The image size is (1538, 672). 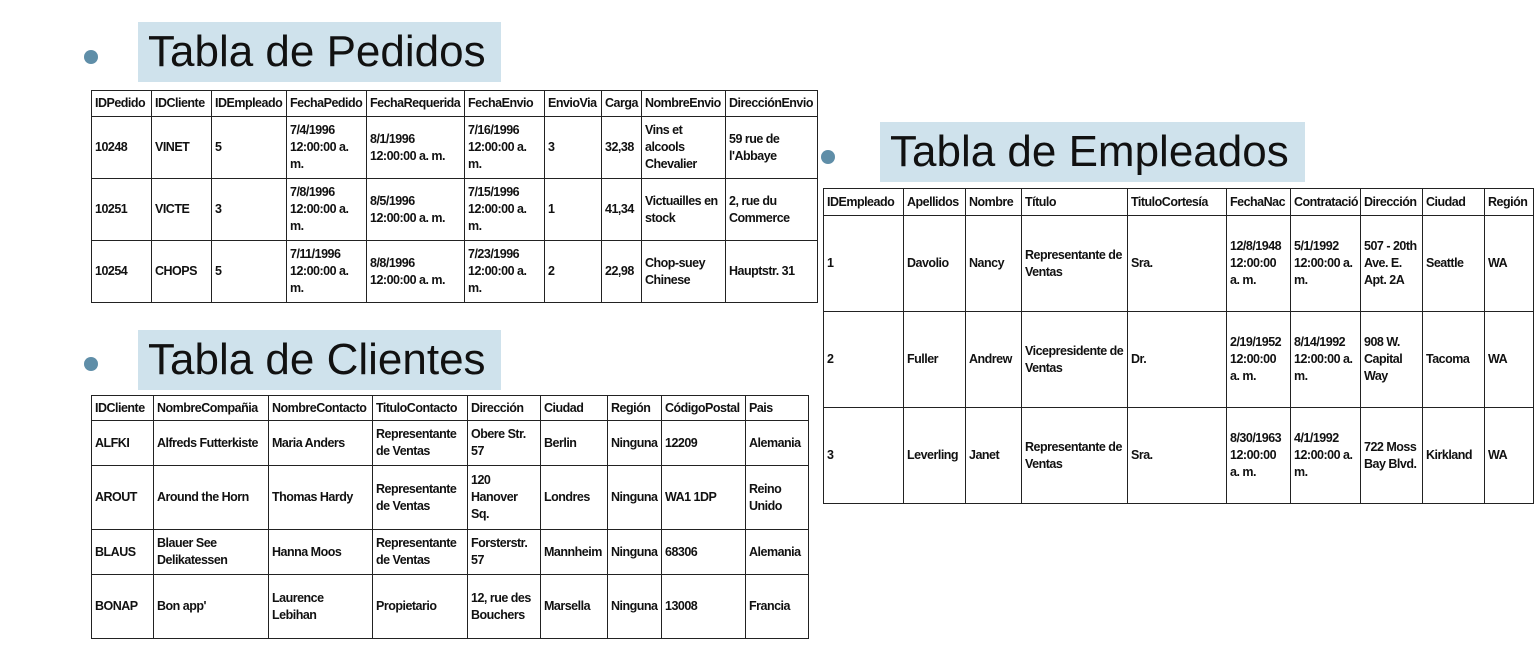 What do you see at coordinates (181, 271) in the screenshot?
I see `table-cell: CHOPS` at bounding box center [181, 271].